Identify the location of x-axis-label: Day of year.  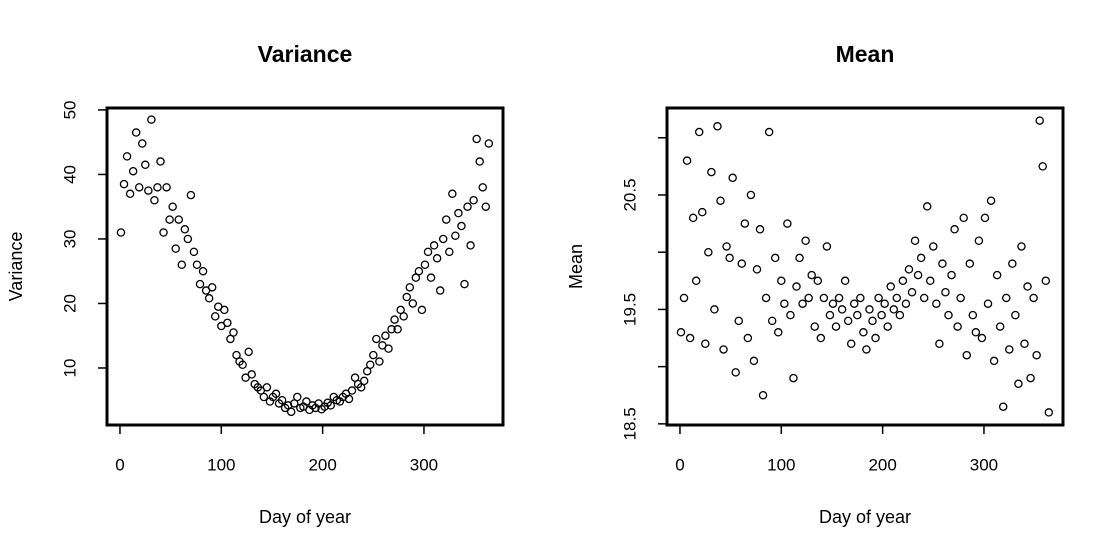
(865, 517).